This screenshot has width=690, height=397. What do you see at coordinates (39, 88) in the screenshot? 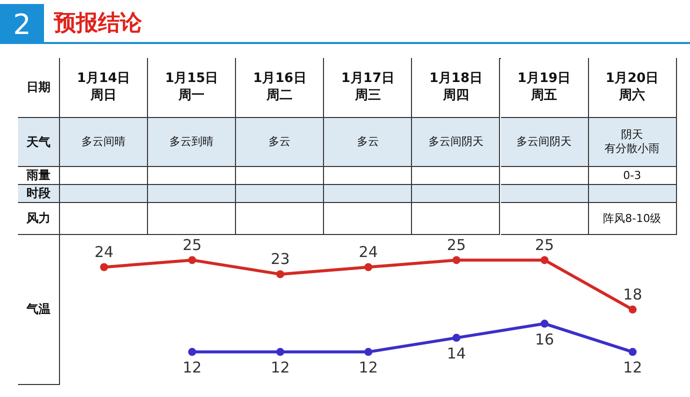
I see `text: 日期` at bounding box center [39, 88].